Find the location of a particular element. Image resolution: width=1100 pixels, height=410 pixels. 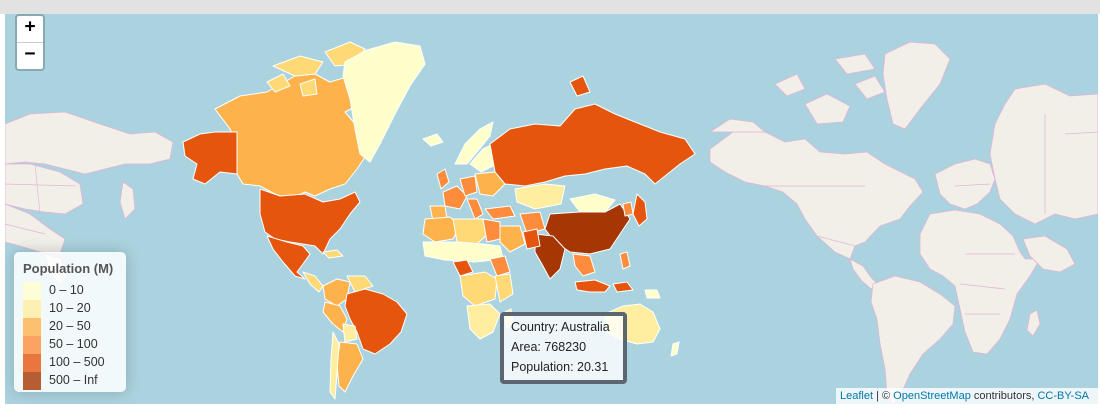

country-kazakhstan is located at coordinates (540, 196).